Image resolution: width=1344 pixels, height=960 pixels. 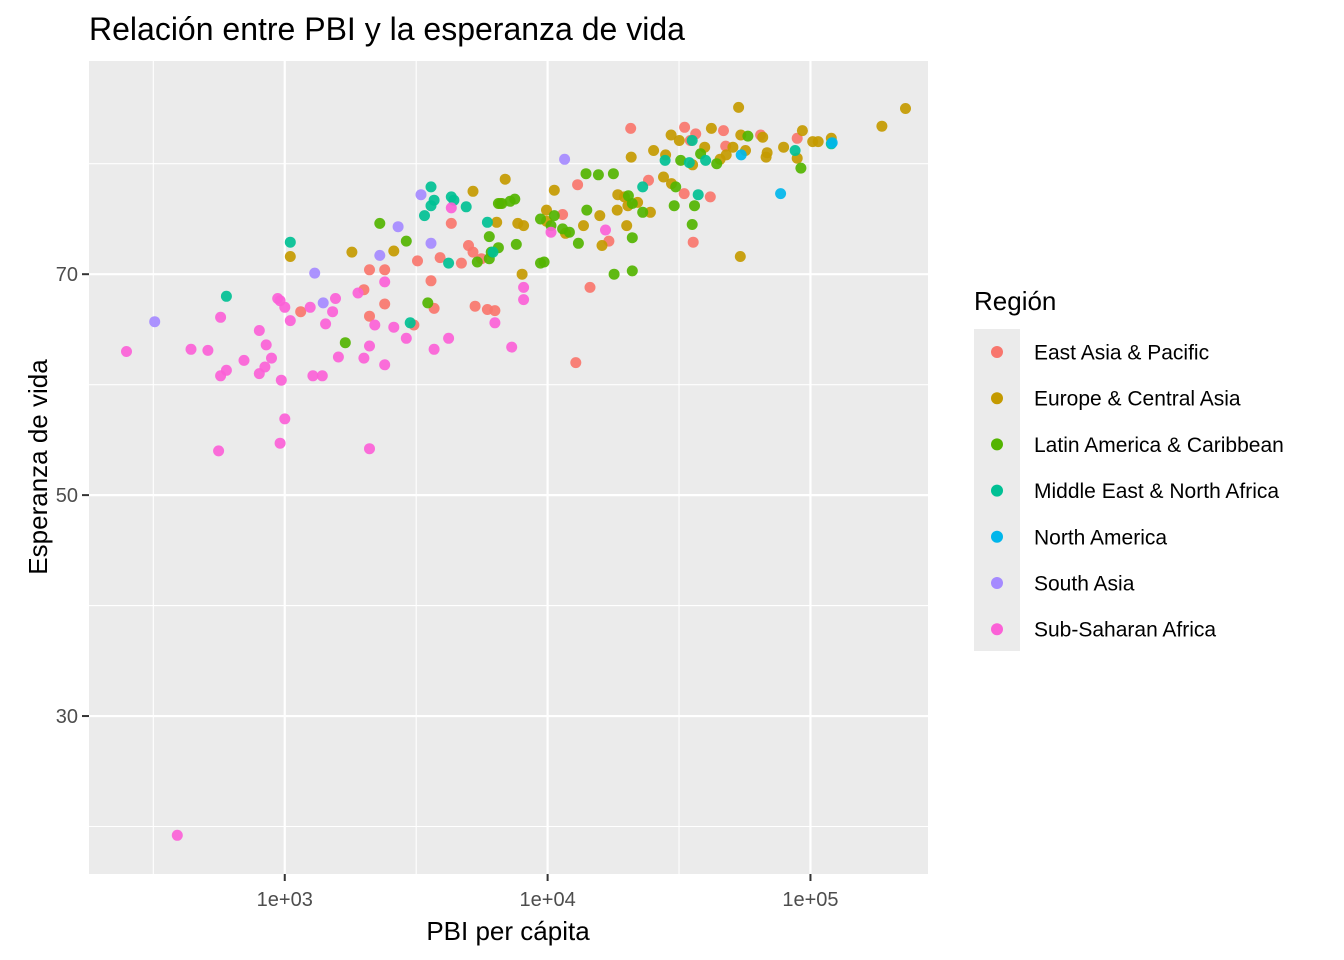 What do you see at coordinates (810, 900) in the screenshot?
I see `x-tick-label: 1e+05` at bounding box center [810, 900].